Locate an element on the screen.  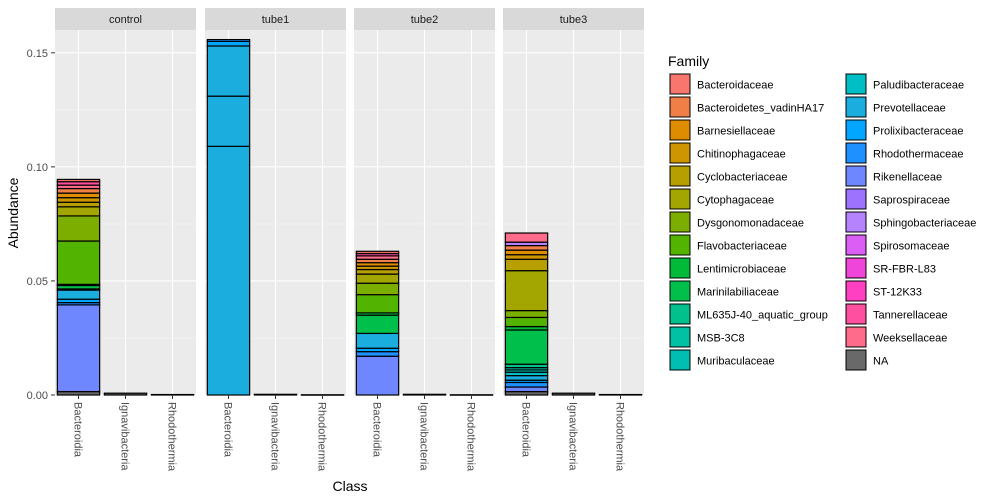
legend-item: Bacteroidaceae is located at coordinates (721, 84).